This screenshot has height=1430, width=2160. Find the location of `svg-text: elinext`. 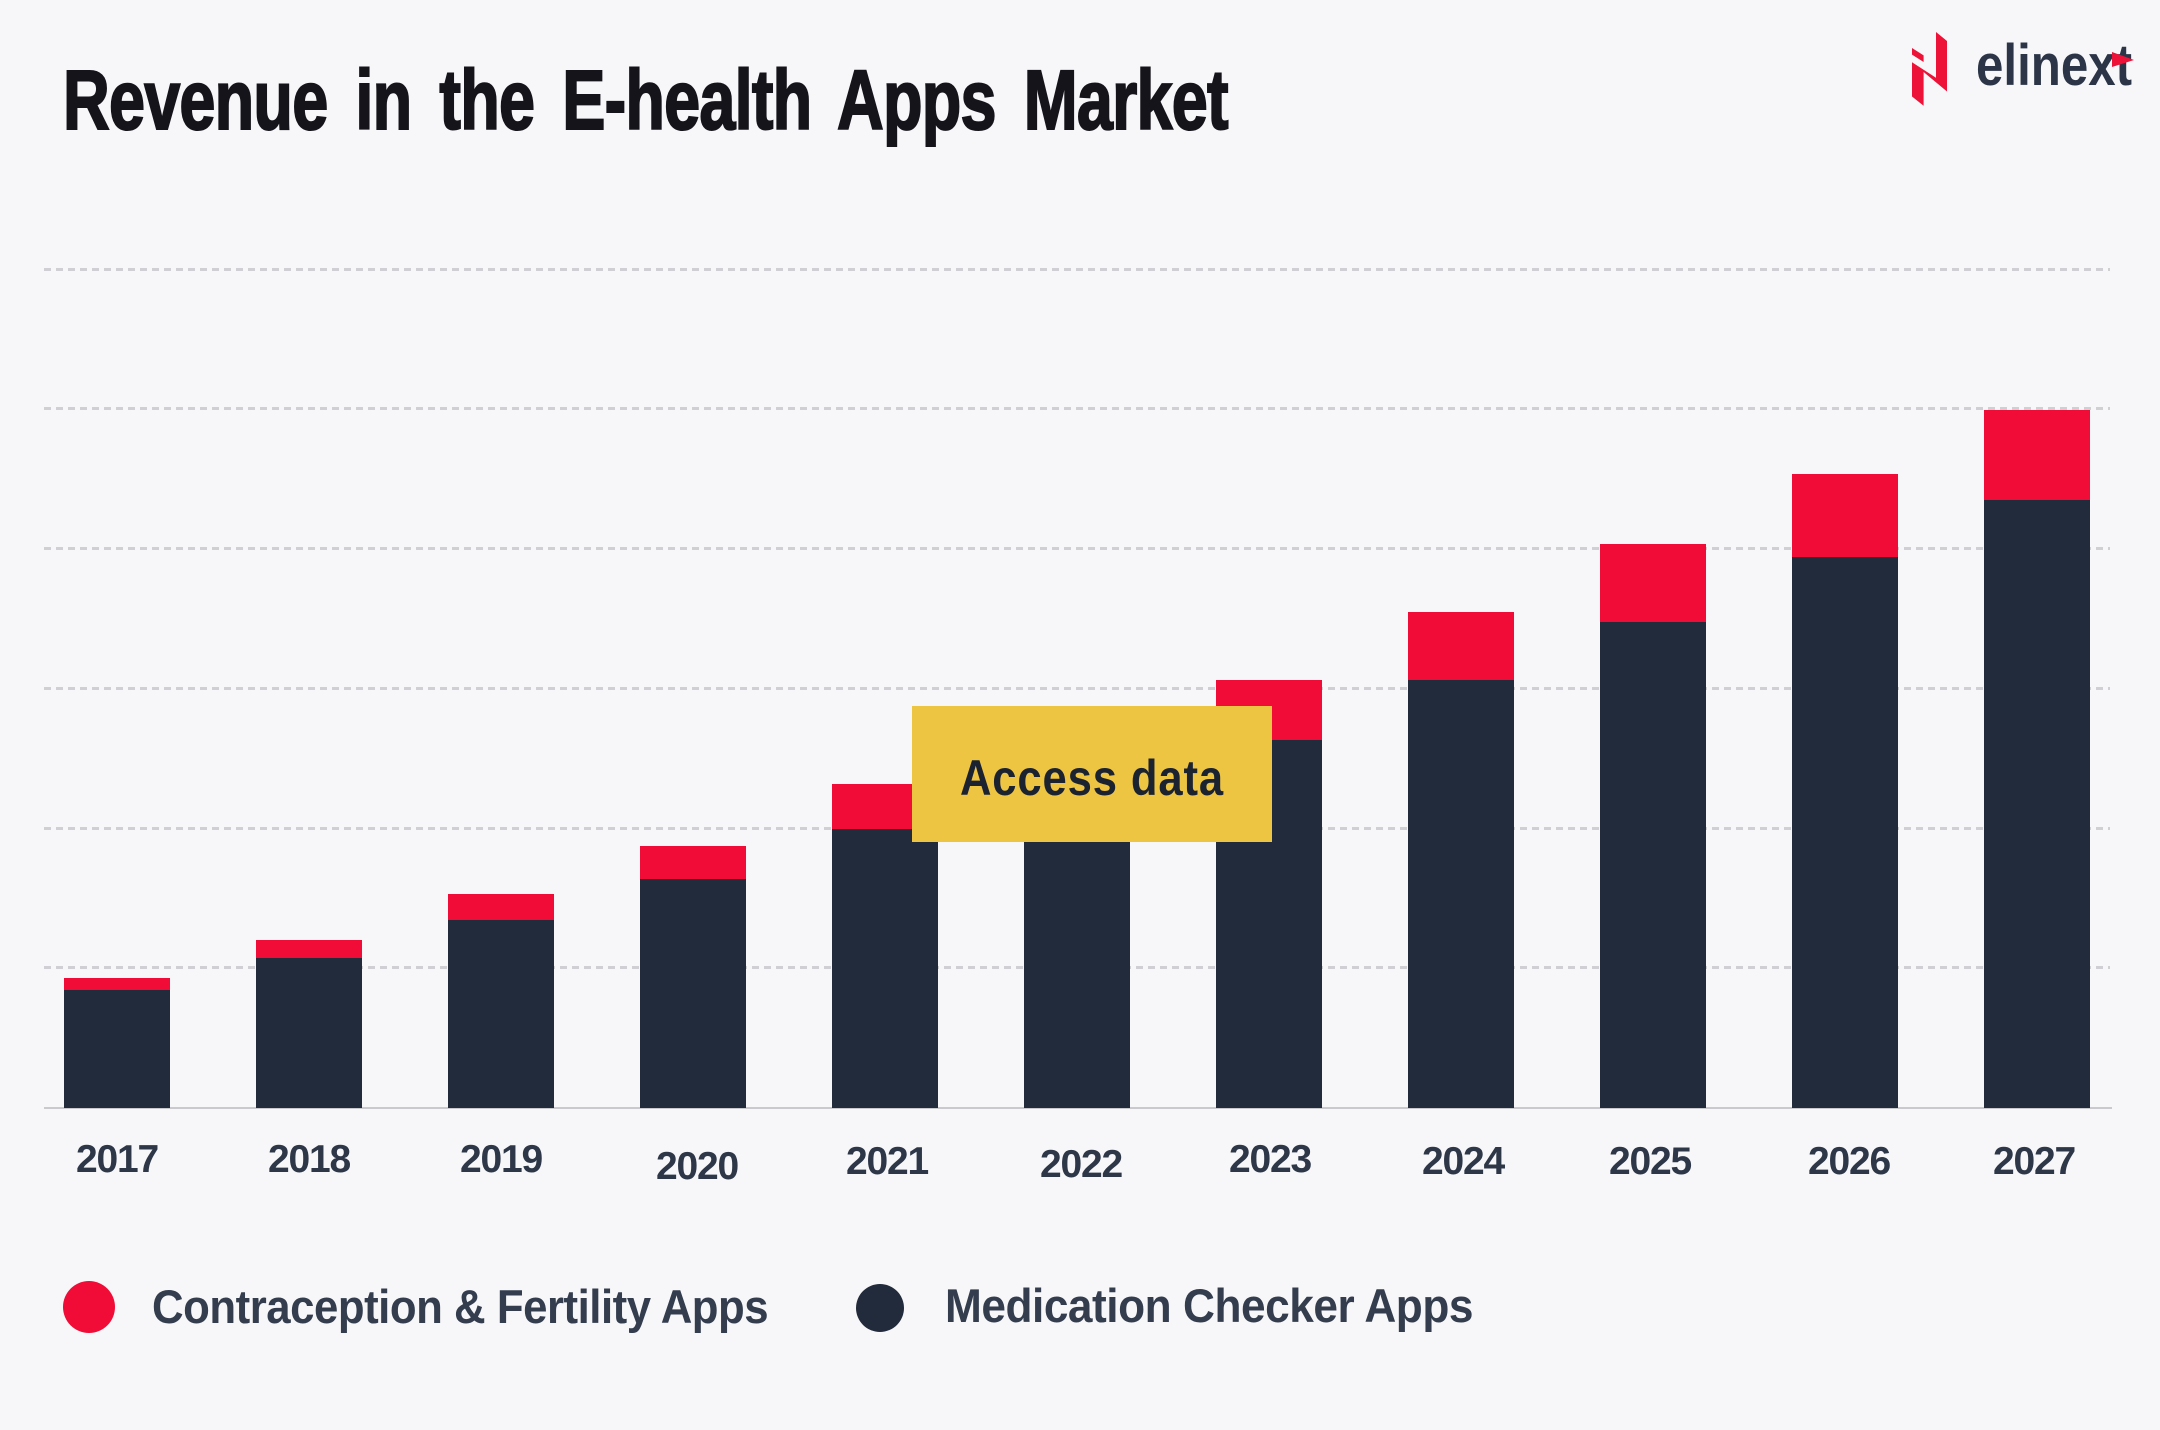

svg-text: elinext is located at coordinates (2054, 65).